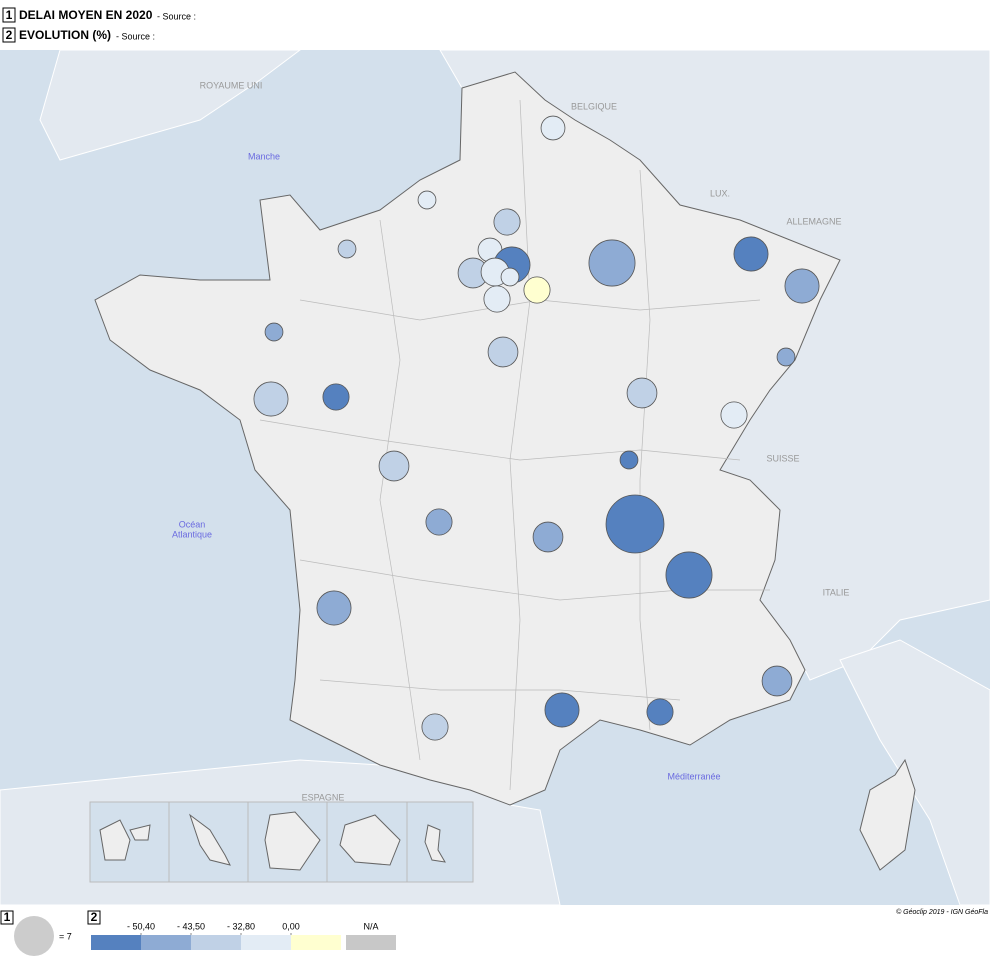  I want to click on martinique, so click(210, 839).